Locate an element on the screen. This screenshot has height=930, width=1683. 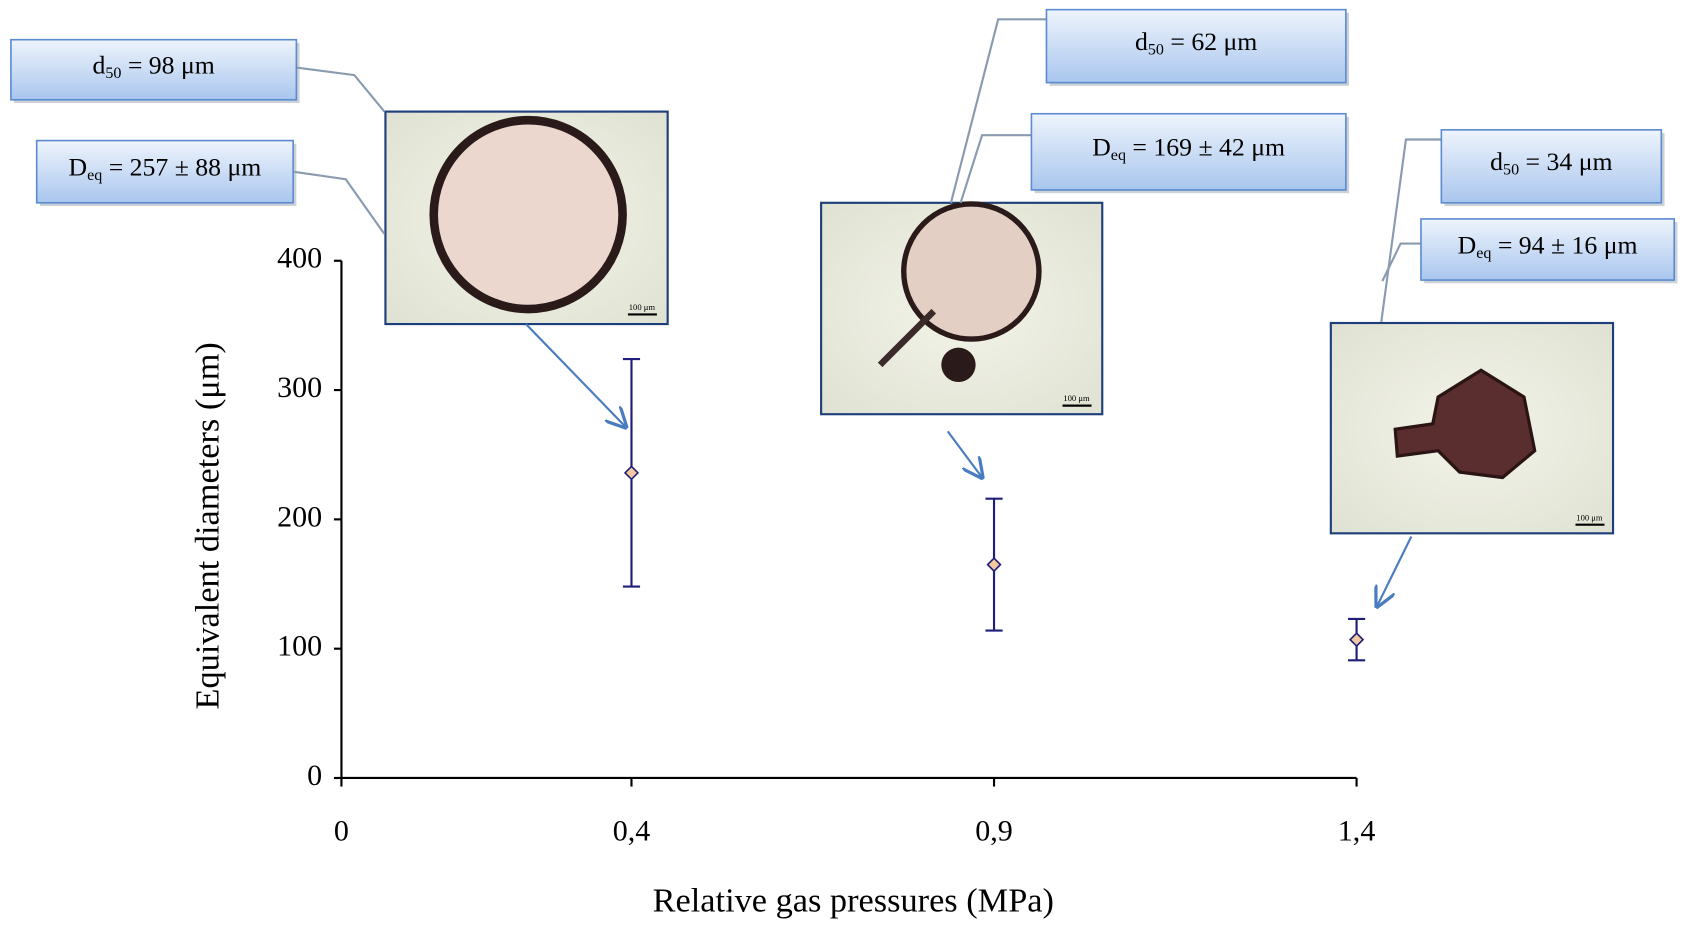
y-axis-title: Equivalent diameters (μm) is located at coordinates (207, 525).